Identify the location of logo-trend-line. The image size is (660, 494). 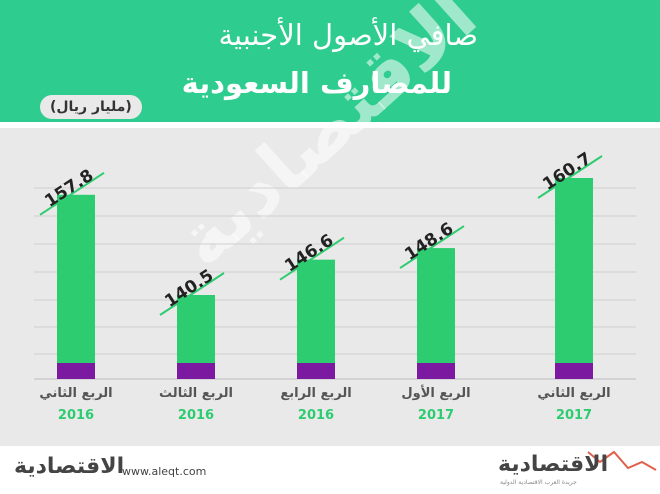
(622, 460).